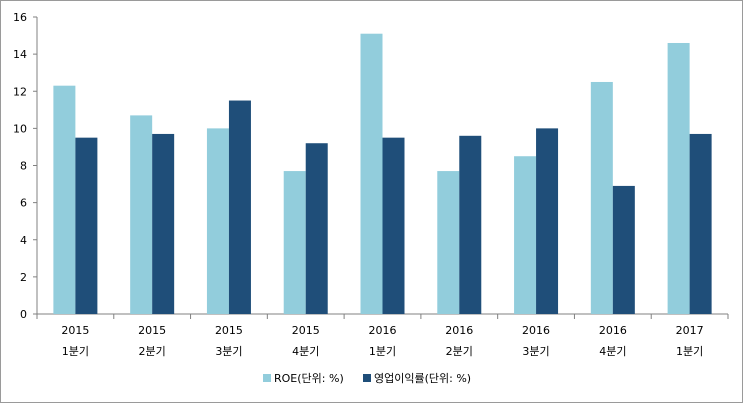 The height and width of the screenshot is (404, 743). Describe the element at coordinates (20, 17) in the screenshot. I see `y-tick-label: 16` at that location.